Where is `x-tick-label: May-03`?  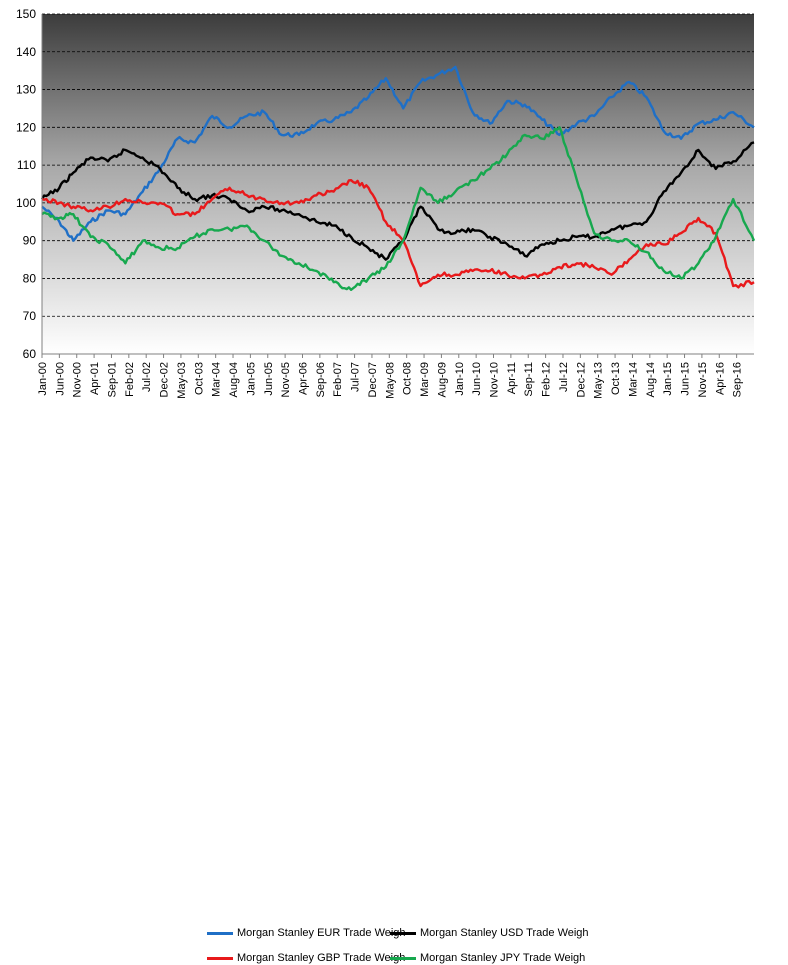
x-tick-label: May-03 is located at coordinates (182, 380).